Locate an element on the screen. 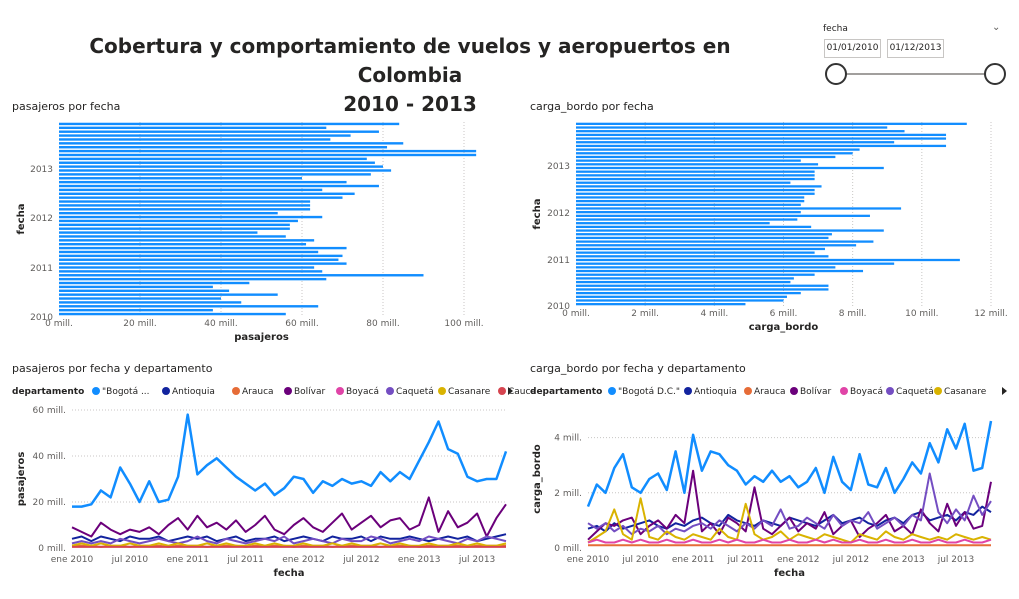  legend-item: Bolívar is located at coordinates (816, 392).